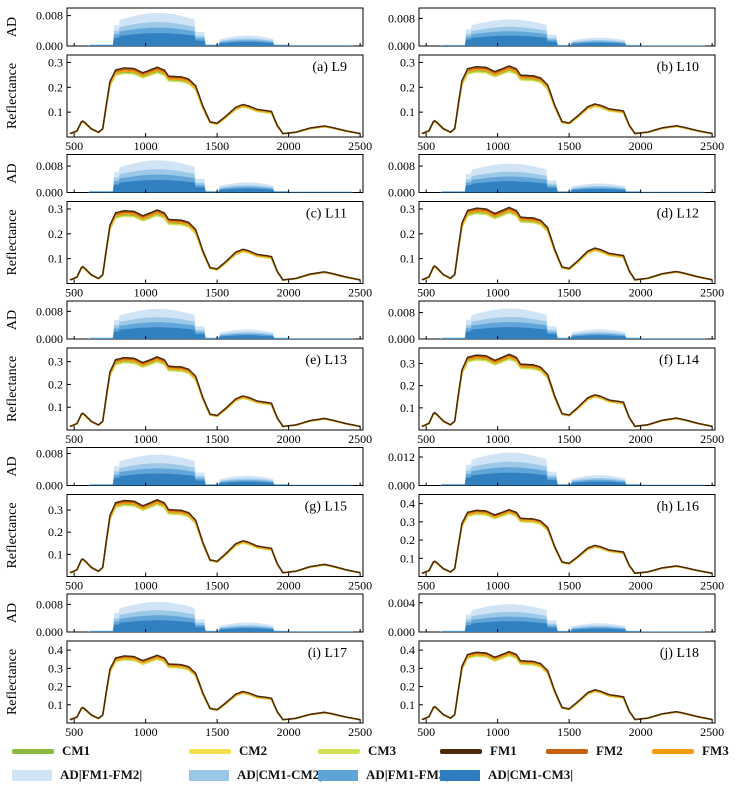  Describe the element at coordinates (77, 775) in the screenshot. I see `legend-item-ad-fm1-fm2: AD|FM1-FM2|` at that location.